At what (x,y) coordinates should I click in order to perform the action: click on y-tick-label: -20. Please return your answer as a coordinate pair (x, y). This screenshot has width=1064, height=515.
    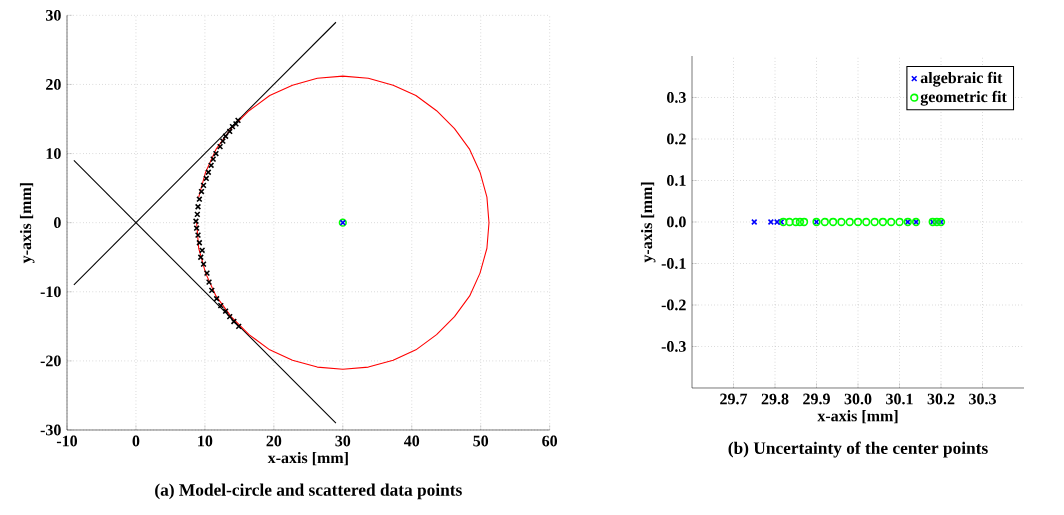
    Looking at the image, I should click on (50, 361).